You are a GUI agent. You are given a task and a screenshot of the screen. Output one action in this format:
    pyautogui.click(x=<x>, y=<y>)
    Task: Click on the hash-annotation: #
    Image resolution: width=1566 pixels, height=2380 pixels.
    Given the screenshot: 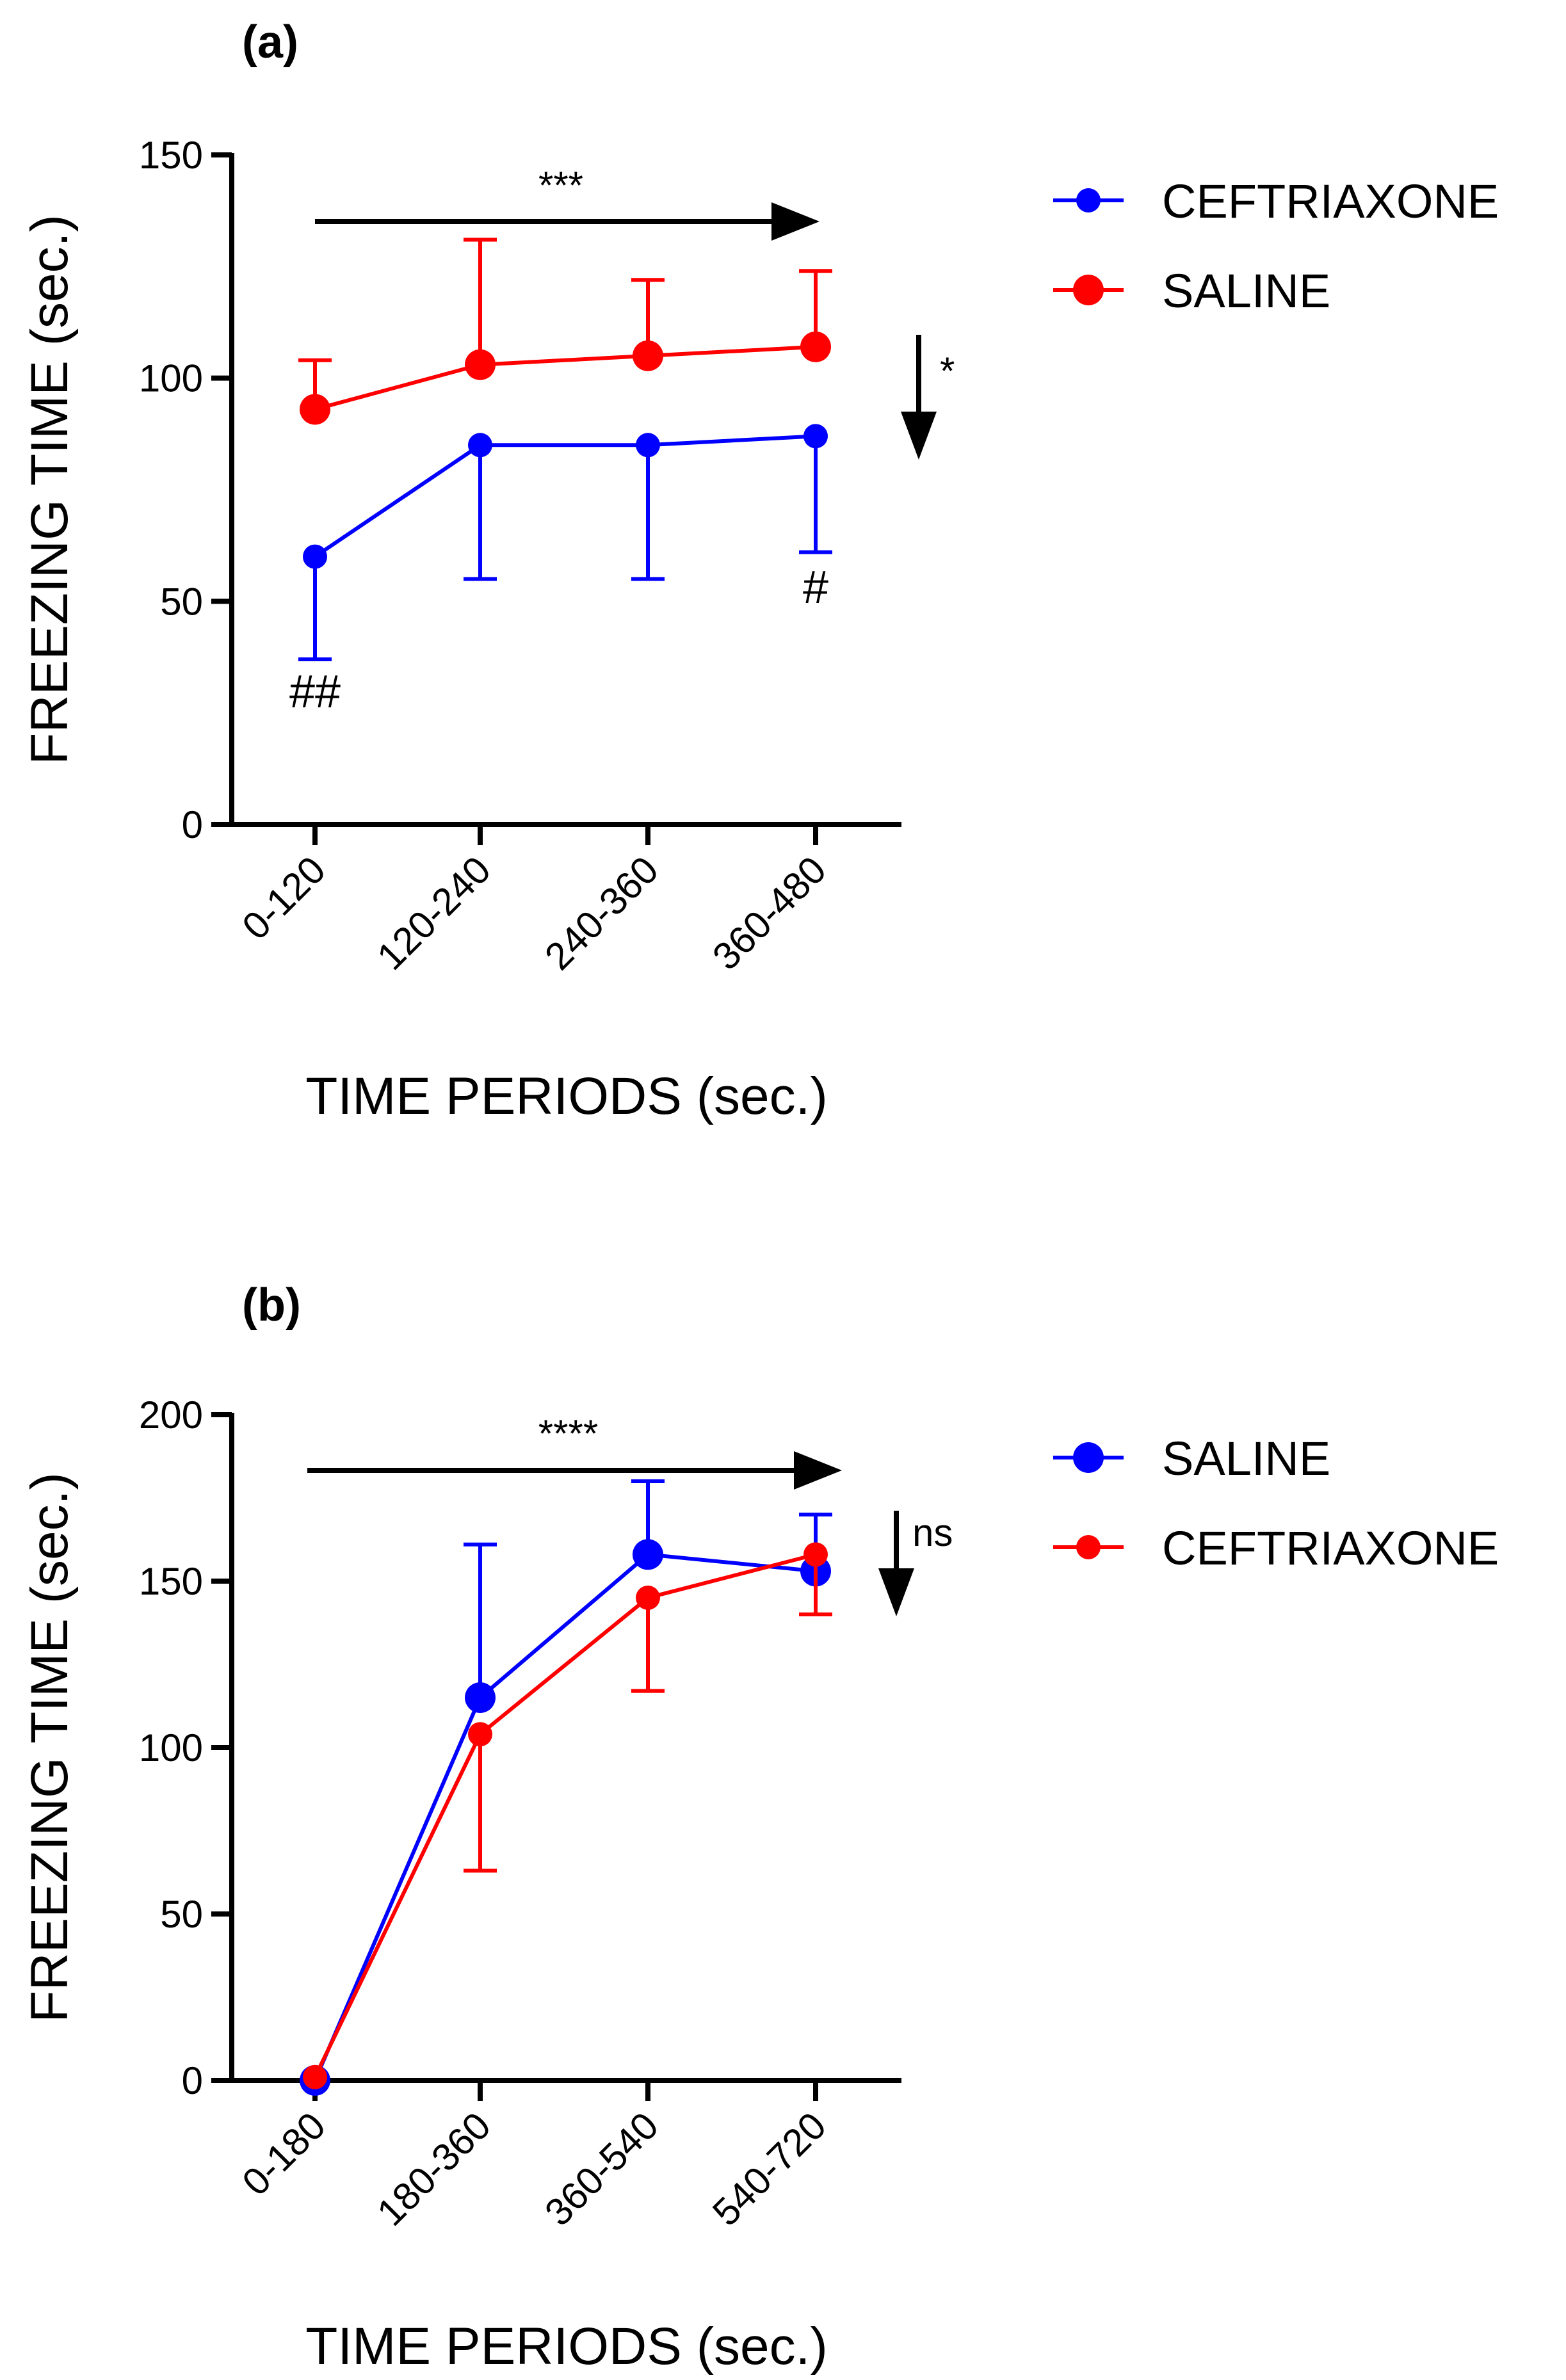 What is the action you would take?
    pyautogui.click(x=815, y=587)
    